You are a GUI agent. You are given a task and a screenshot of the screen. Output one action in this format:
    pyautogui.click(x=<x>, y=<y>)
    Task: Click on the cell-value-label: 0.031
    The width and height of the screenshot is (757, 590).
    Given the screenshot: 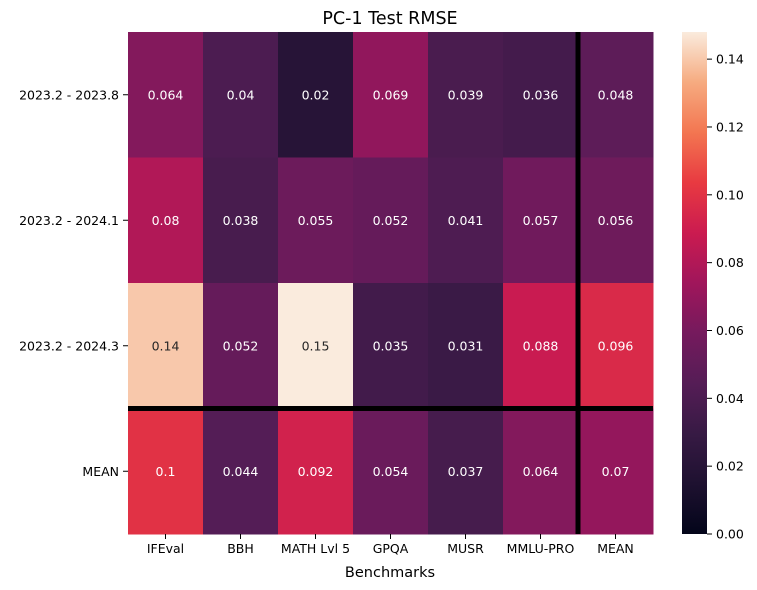 What is the action you would take?
    pyautogui.click(x=466, y=345)
    